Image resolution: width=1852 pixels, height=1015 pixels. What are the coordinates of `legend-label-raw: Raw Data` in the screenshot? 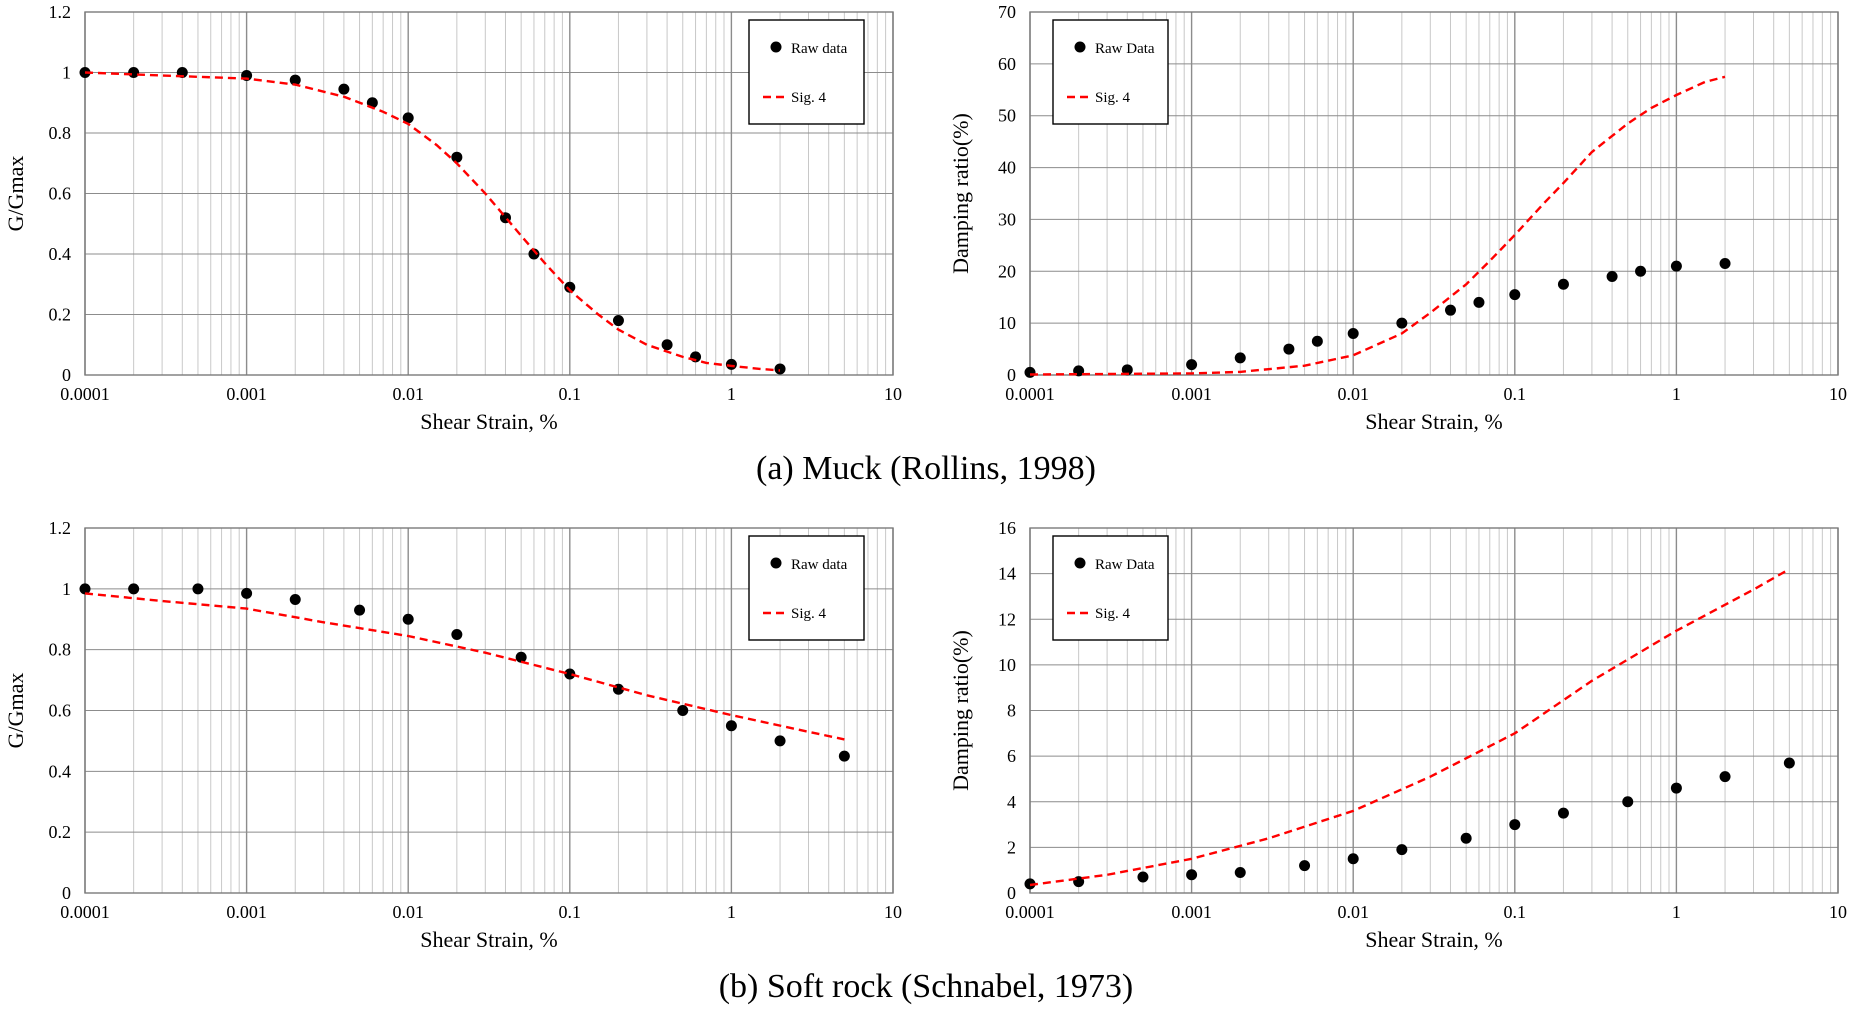 It's located at (1125, 565).